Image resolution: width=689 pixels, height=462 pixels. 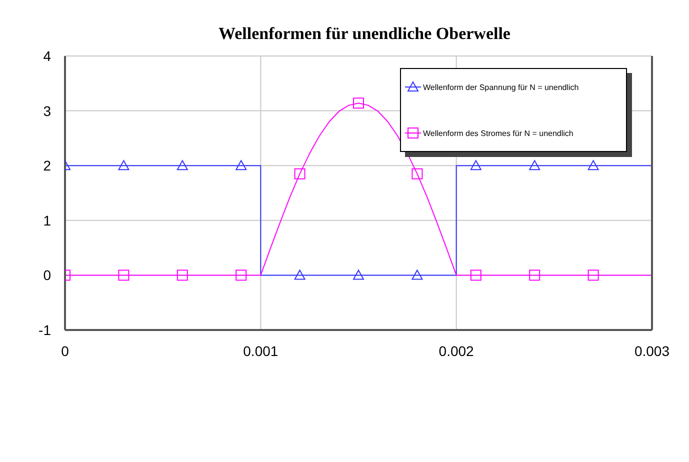 I want to click on y-tick-label: 3, so click(x=47, y=110).